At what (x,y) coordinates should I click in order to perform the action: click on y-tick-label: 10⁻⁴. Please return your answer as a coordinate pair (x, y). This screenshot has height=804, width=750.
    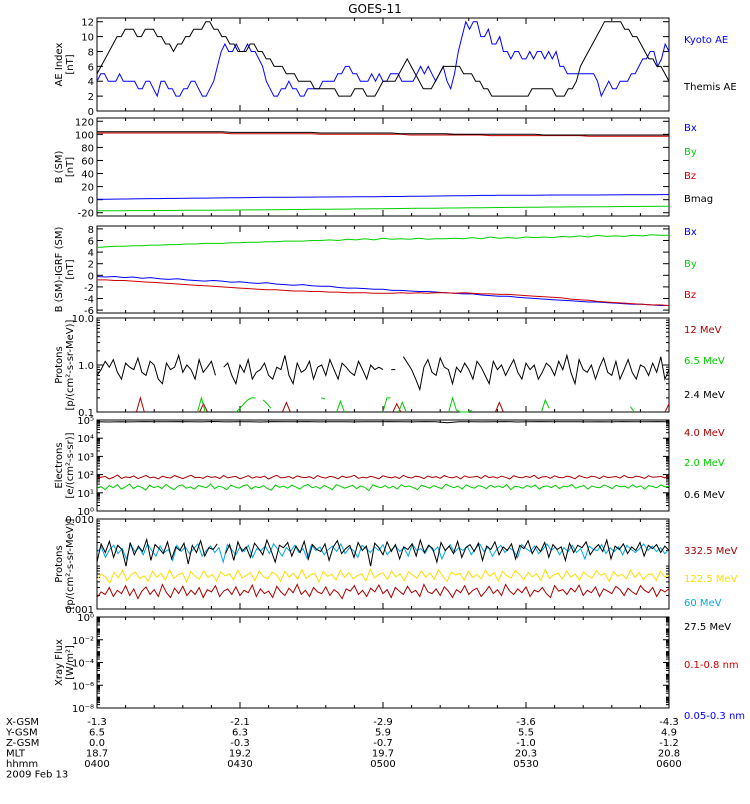
    Looking at the image, I should click on (83, 664).